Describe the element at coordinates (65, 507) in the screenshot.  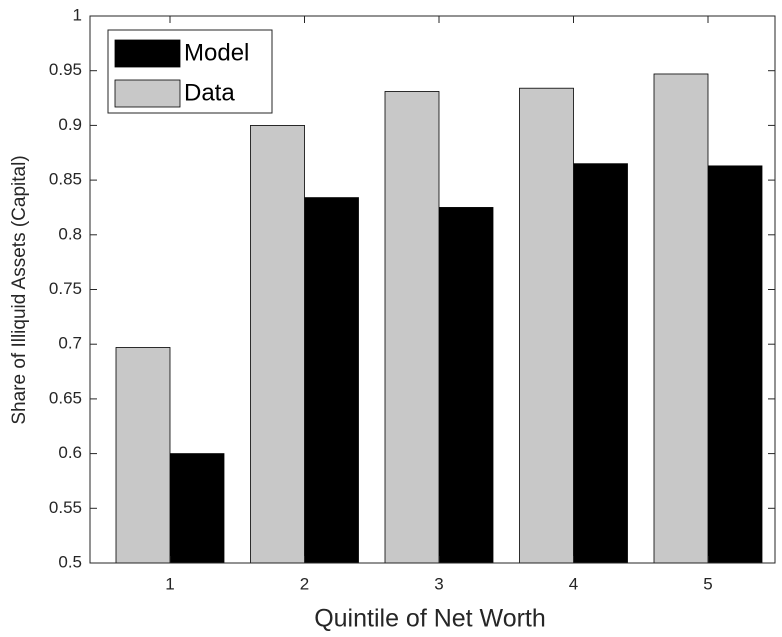
I see `y-tick-label: 0.55` at that location.